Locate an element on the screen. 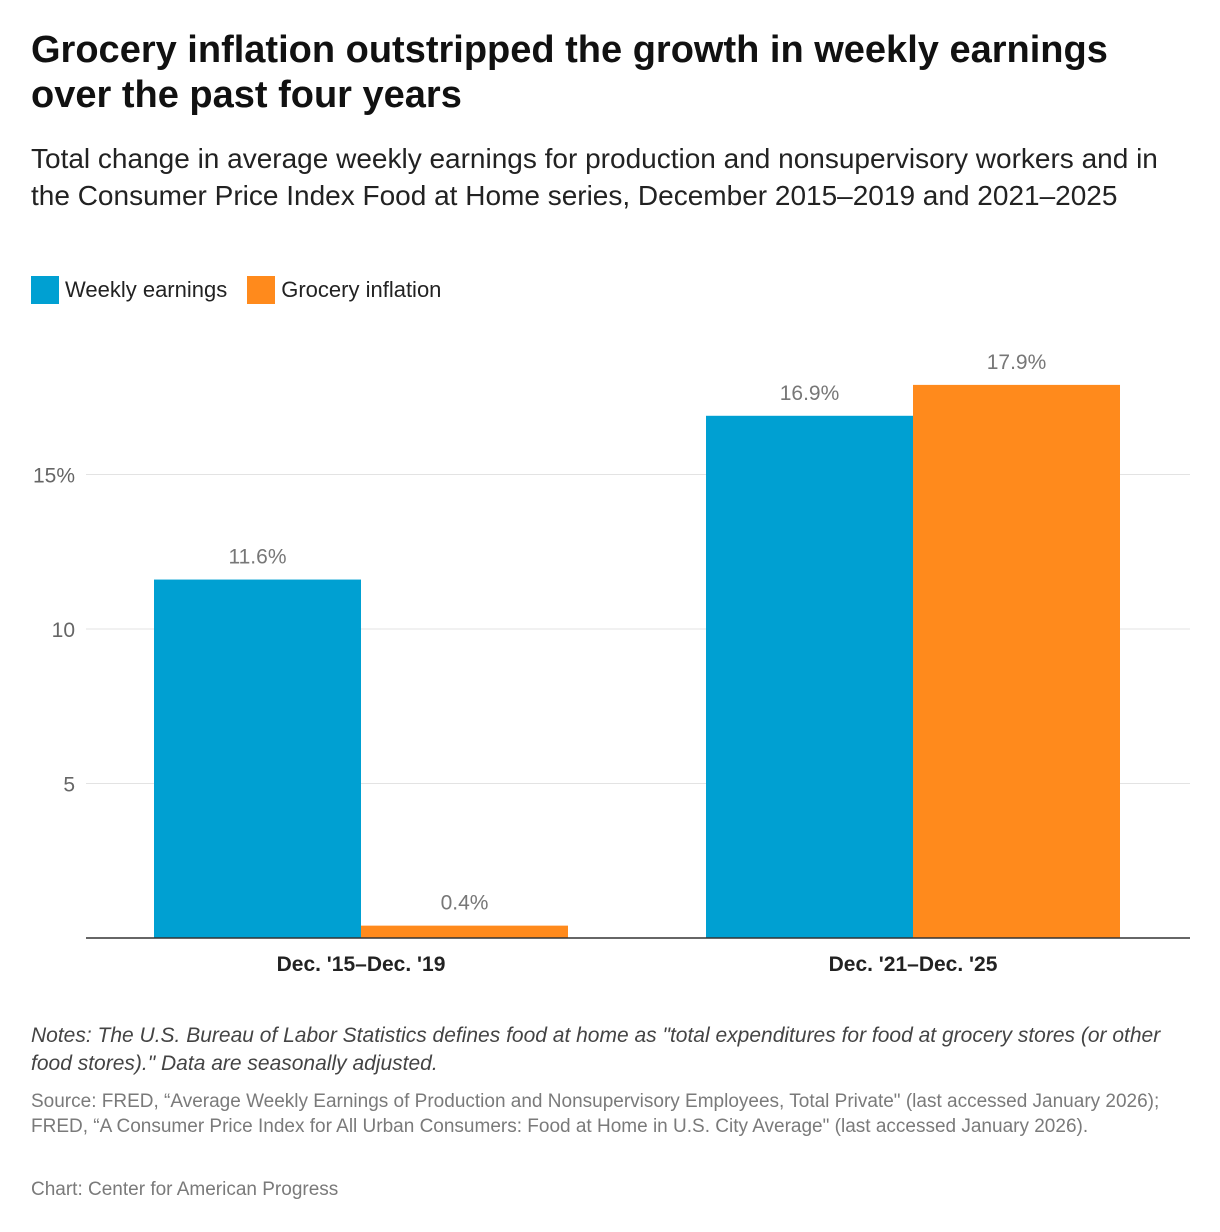  legend-label-grocery-inflation: Grocery inflation is located at coordinates (361, 289).